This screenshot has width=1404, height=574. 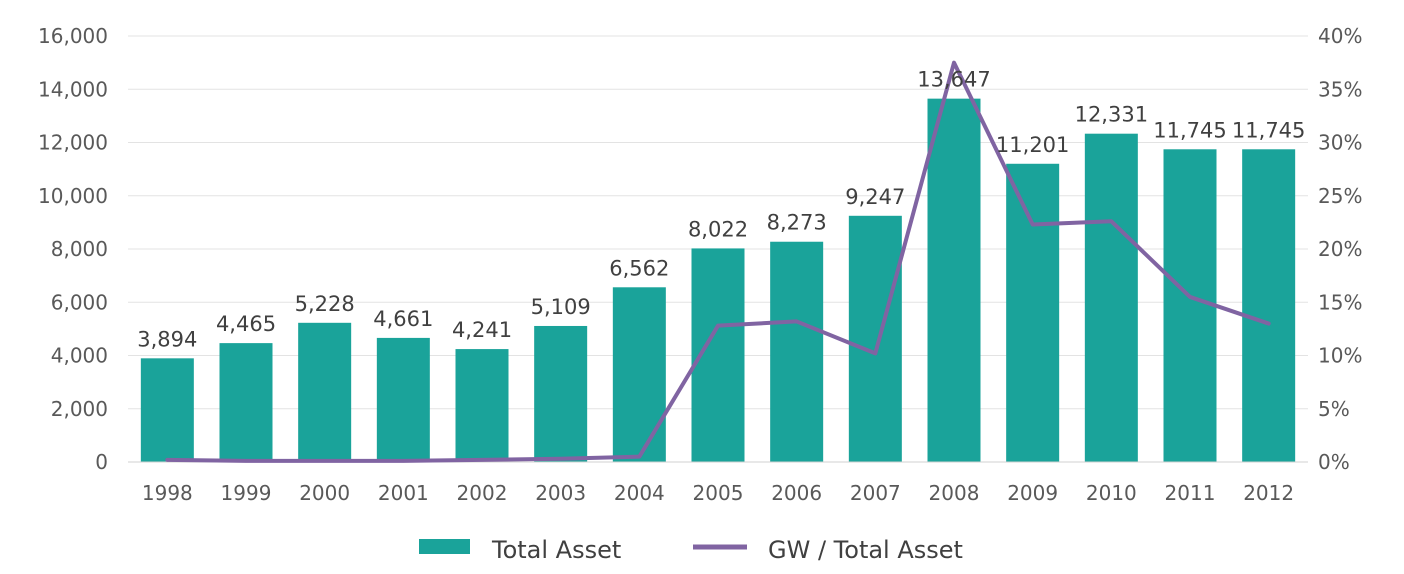 I want to click on line-point-1998, so click(x=167, y=460).